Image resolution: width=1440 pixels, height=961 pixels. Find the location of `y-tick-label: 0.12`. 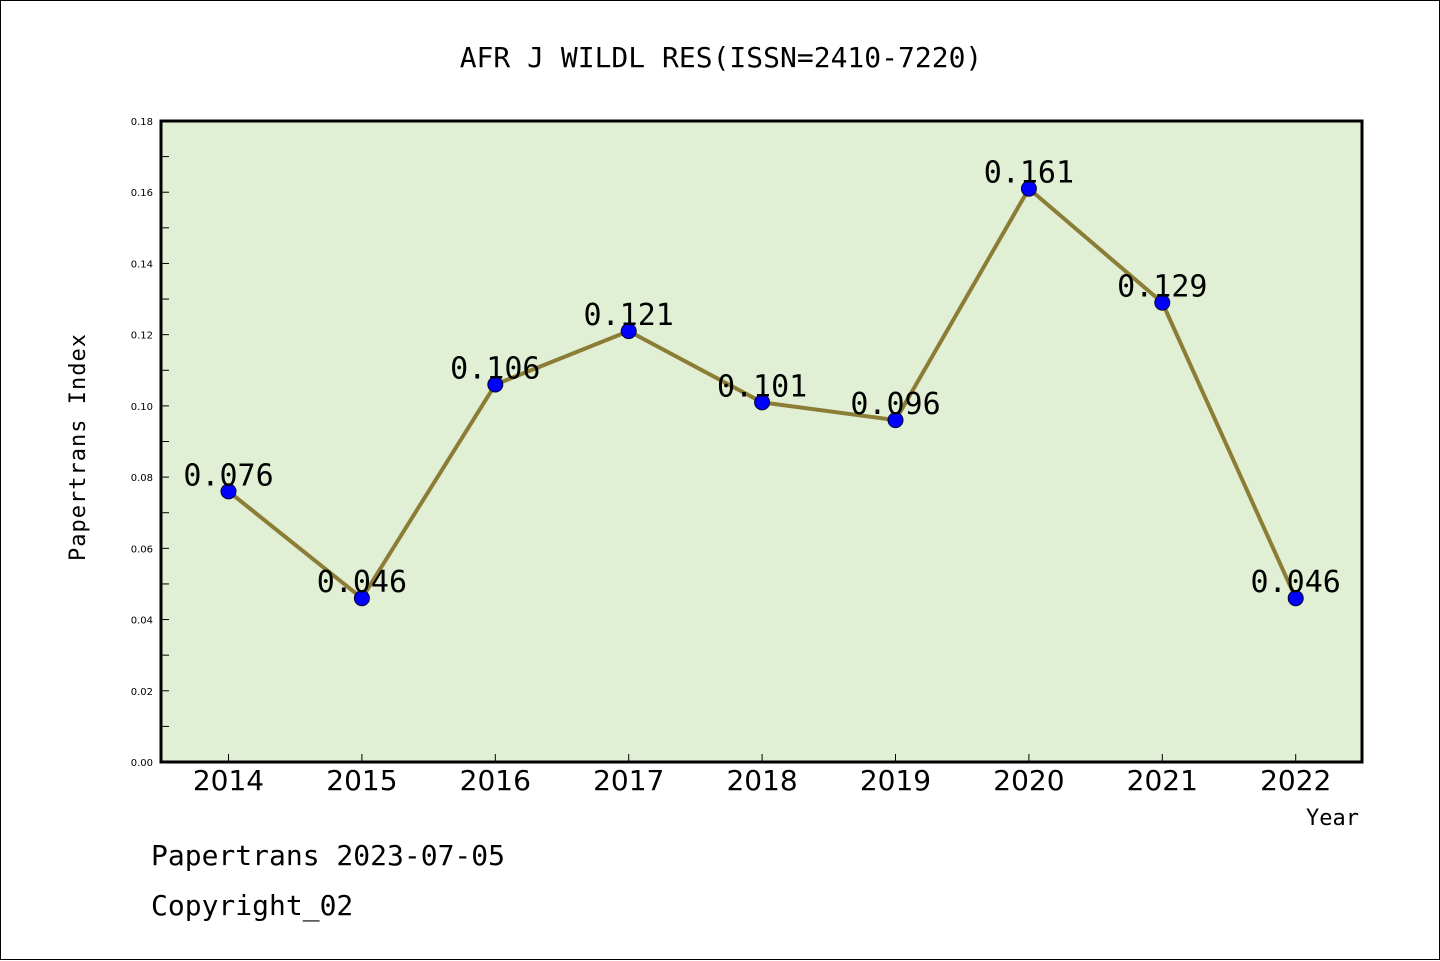

y-tick-label: 0.12 is located at coordinates (142, 336).